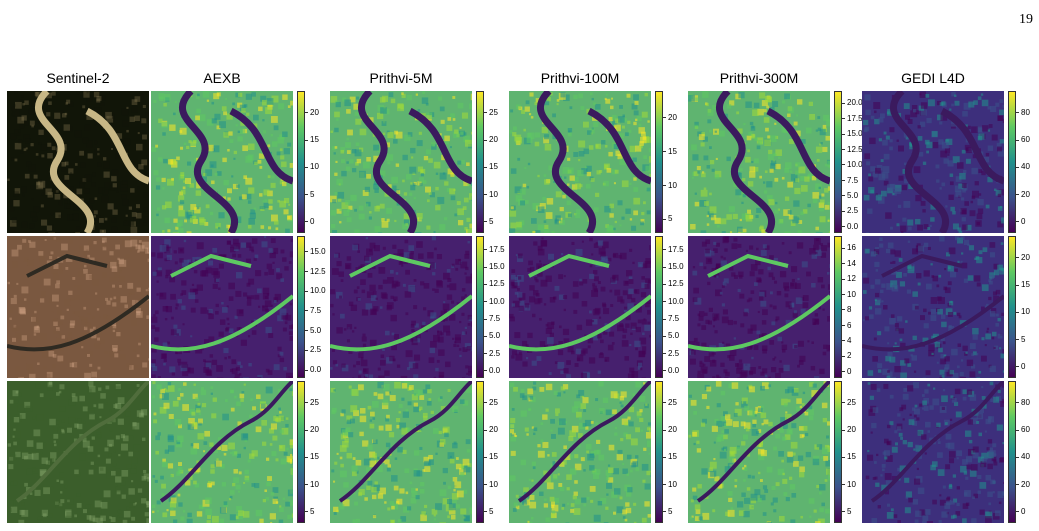  Describe the element at coordinates (849, 279) in the screenshot. I see `colorbar-tick-label: 12` at that location.